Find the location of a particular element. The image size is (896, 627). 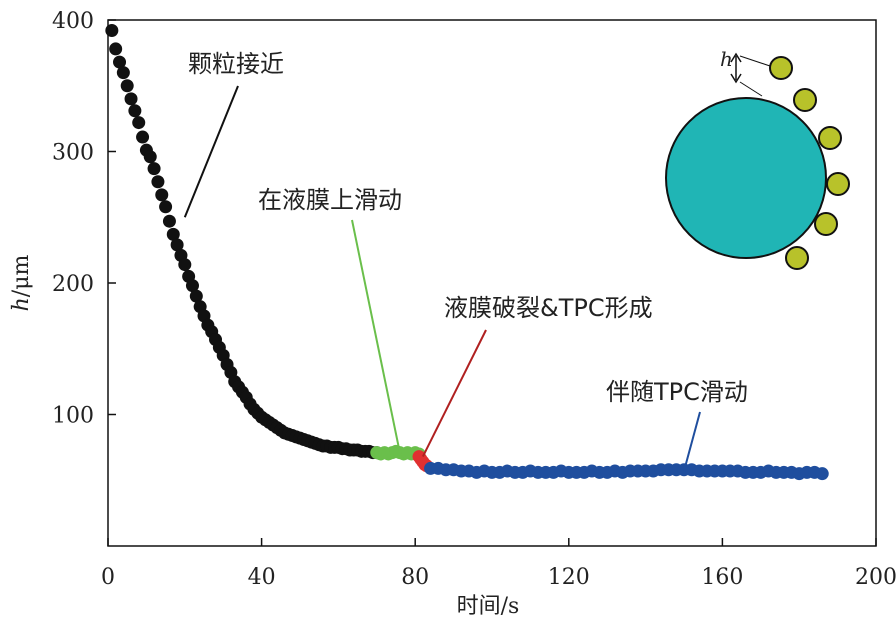

y-axis-title: h/μm is located at coordinates (21, 282).